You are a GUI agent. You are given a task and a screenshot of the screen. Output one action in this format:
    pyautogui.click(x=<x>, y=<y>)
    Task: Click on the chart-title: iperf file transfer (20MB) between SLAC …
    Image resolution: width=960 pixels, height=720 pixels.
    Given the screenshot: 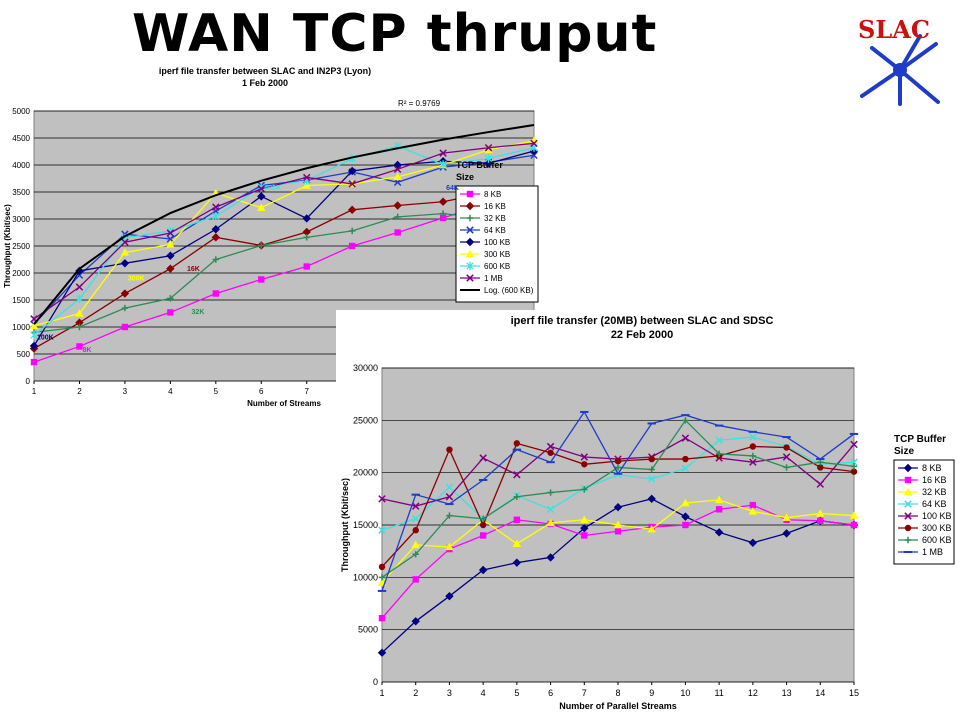 What is the action you would take?
    pyautogui.click(x=642, y=321)
    